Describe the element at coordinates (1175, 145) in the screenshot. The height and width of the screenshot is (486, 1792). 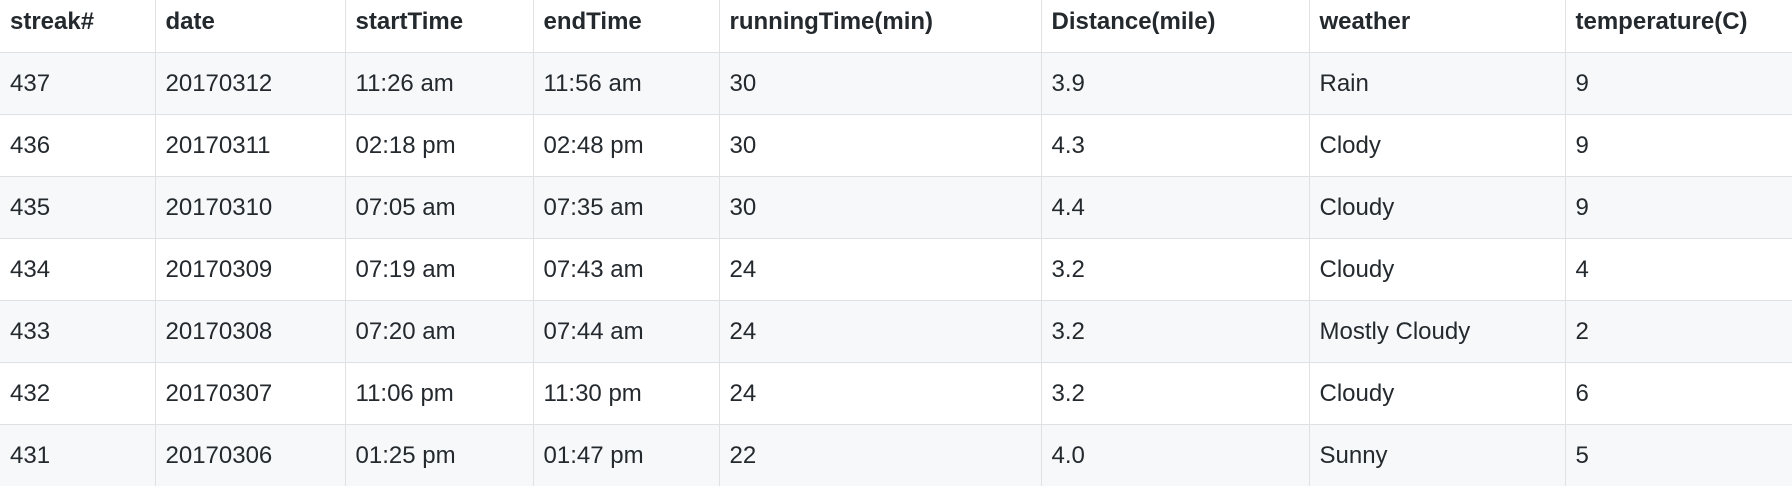
I see `cell-distance: 4.3` at that location.